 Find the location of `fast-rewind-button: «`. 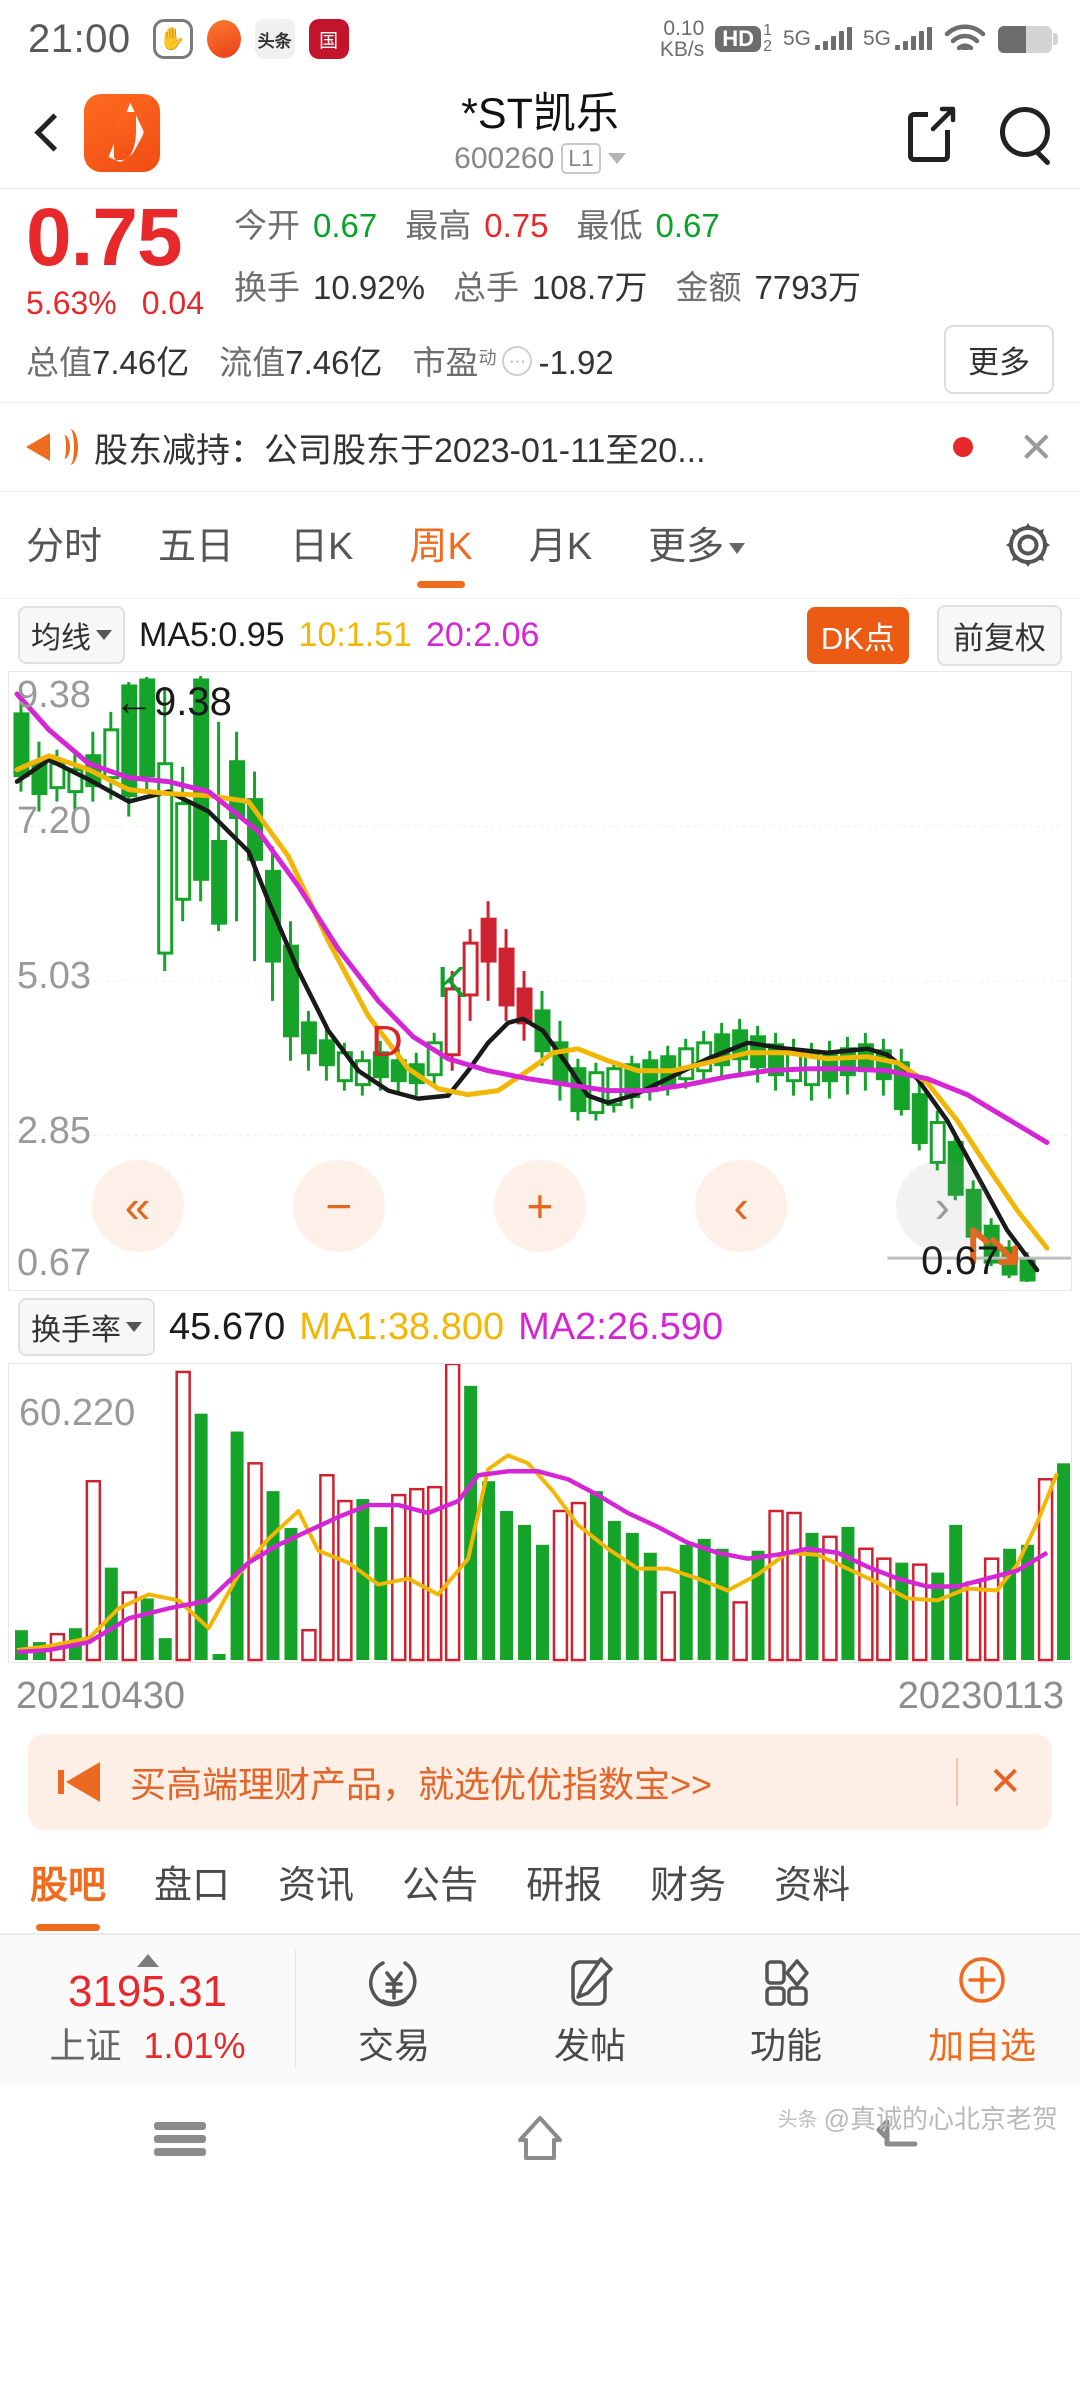

fast-rewind-button: « is located at coordinates (137, 1206).